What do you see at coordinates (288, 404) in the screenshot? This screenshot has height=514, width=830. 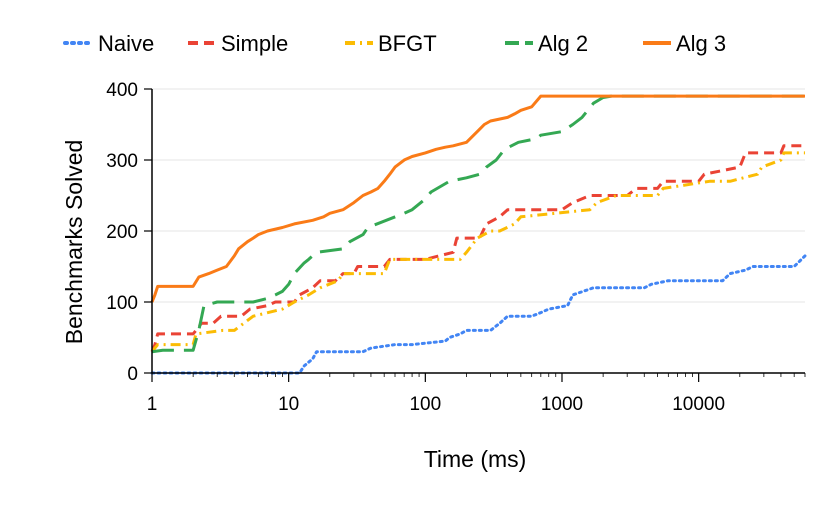 I see `x-tick-label: 10` at bounding box center [288, 404].